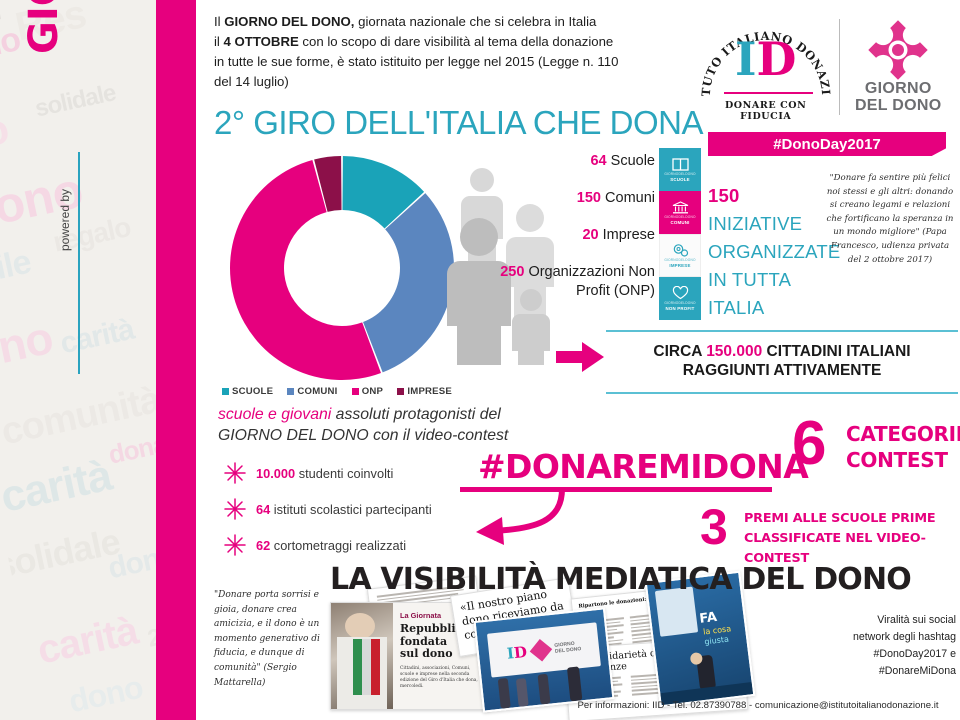 This screenshot has width=960, height=720. What do you see at coordinates (408, 283) in the screenshot?
I see `donut-slice-comuni` at bounding box center [408, 283].